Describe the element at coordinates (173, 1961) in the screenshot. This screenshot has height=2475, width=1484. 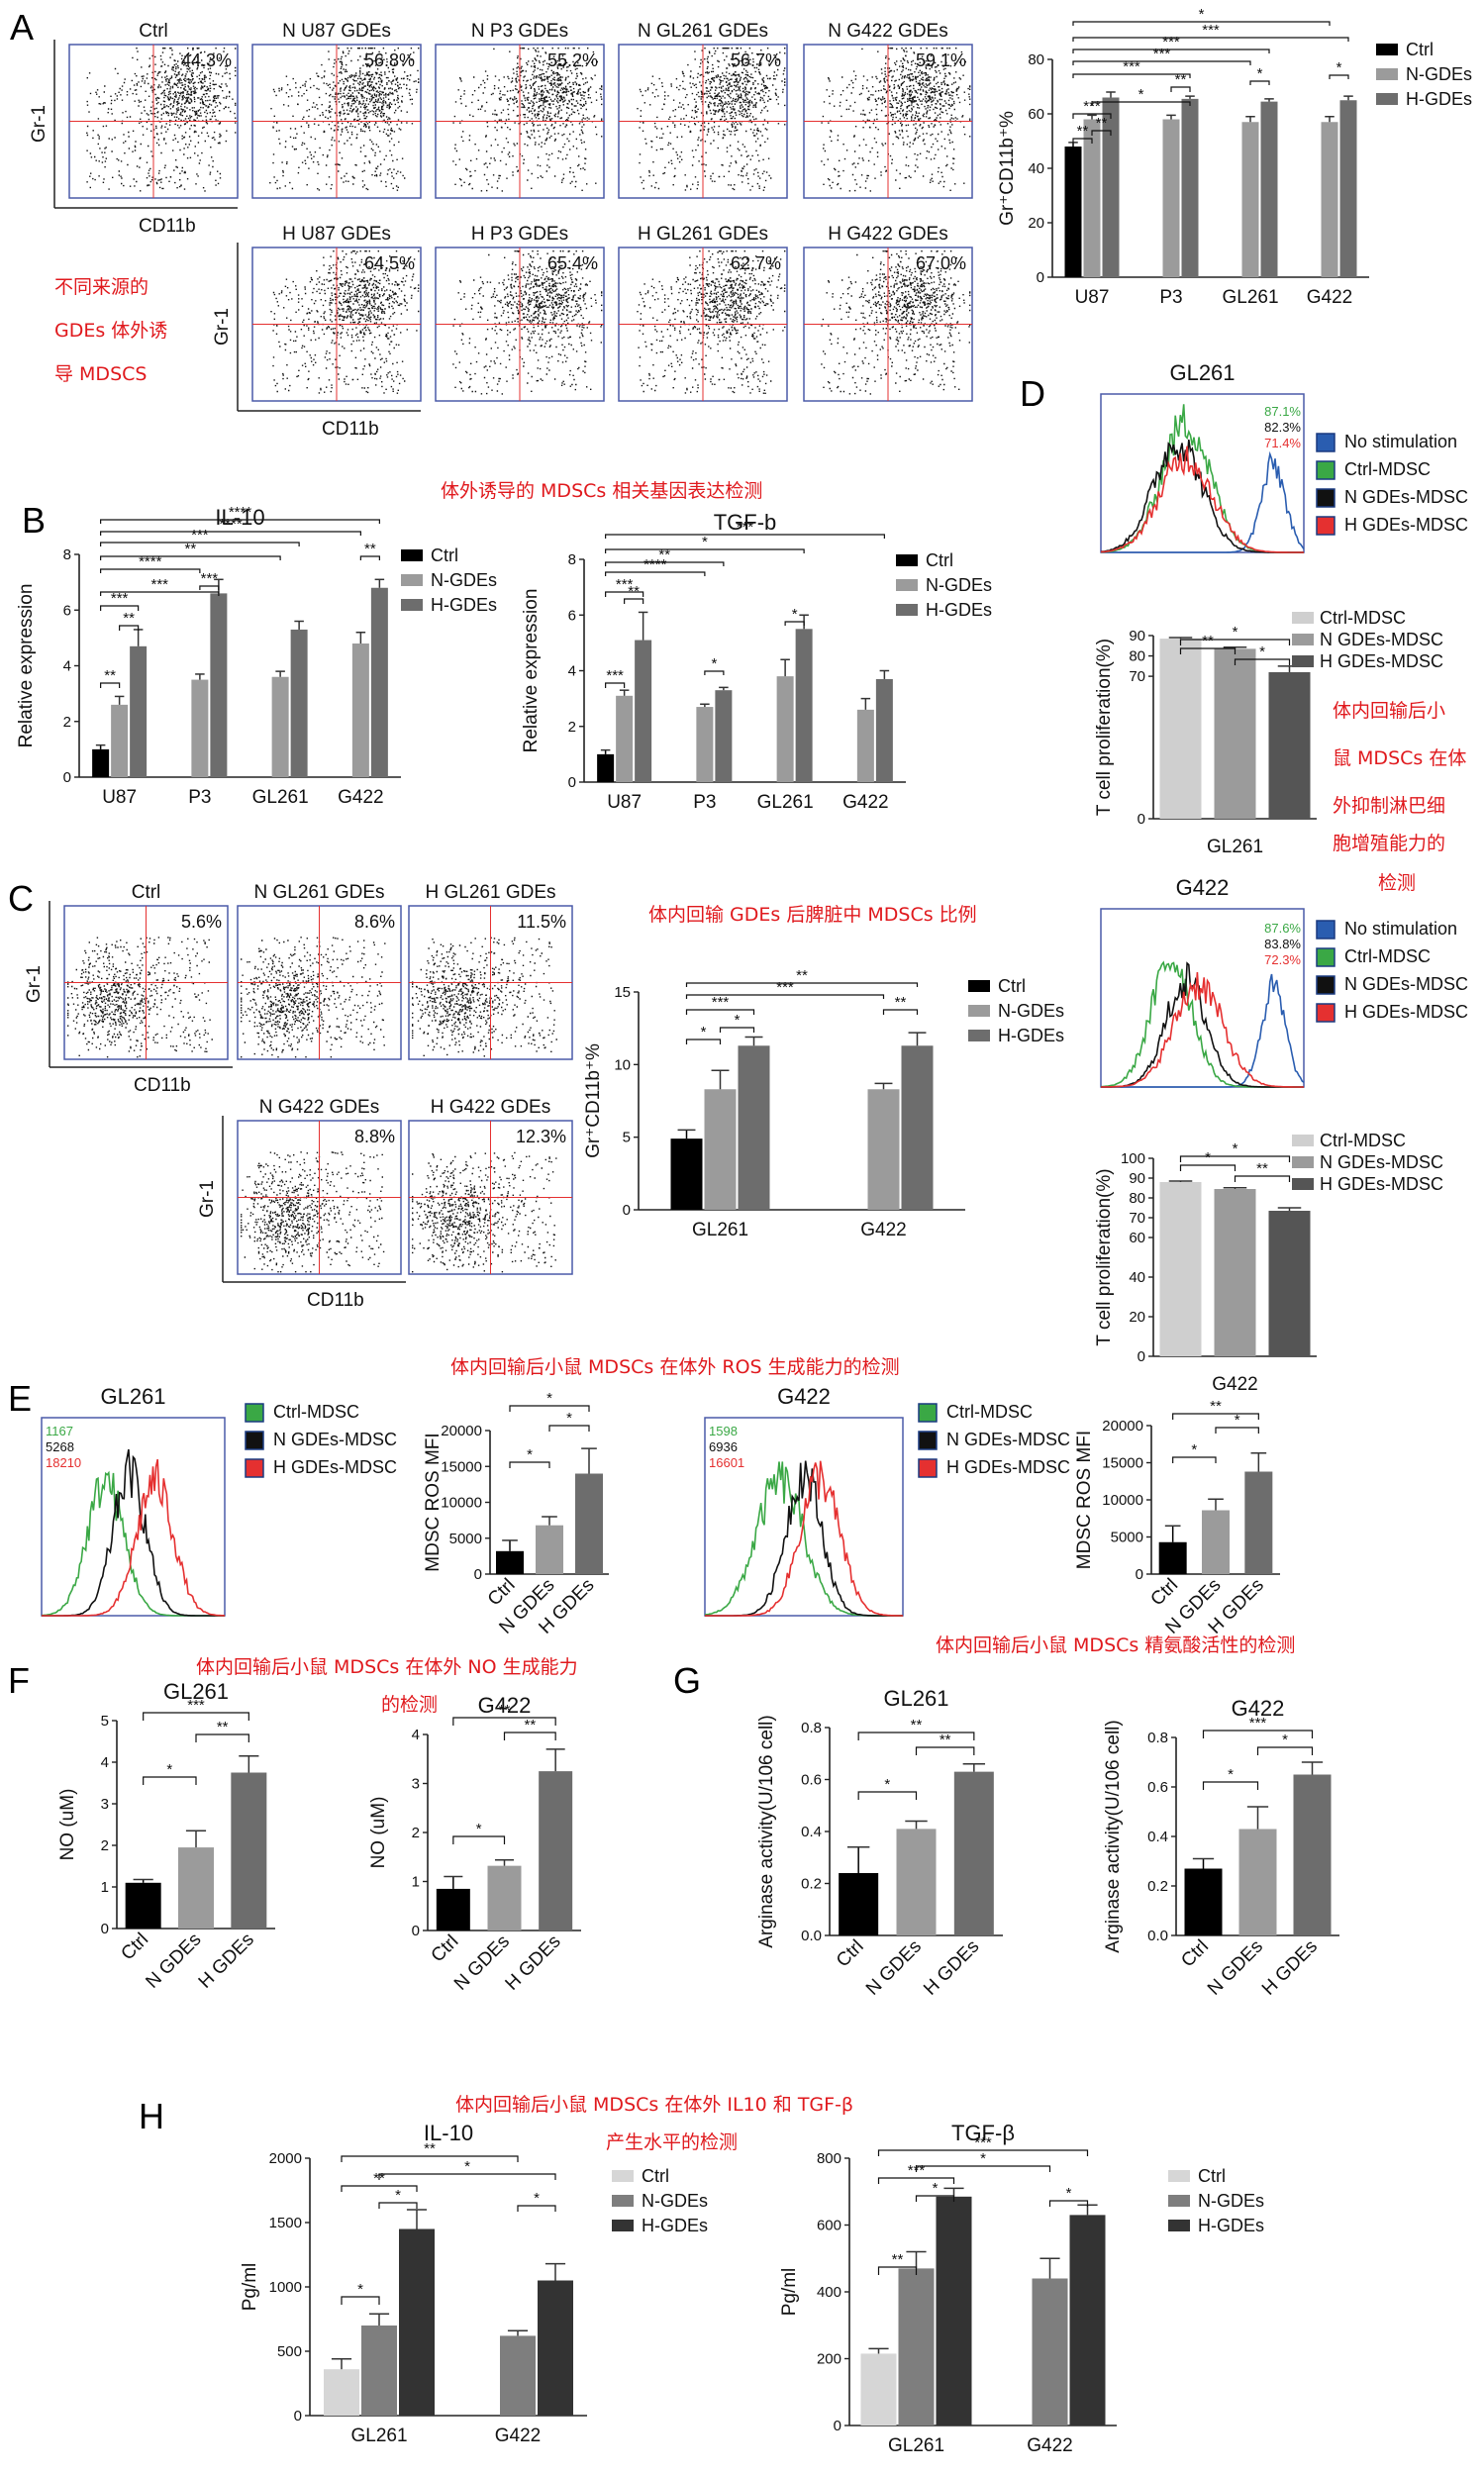
I see `x-category-label: N GDEs` at that location.